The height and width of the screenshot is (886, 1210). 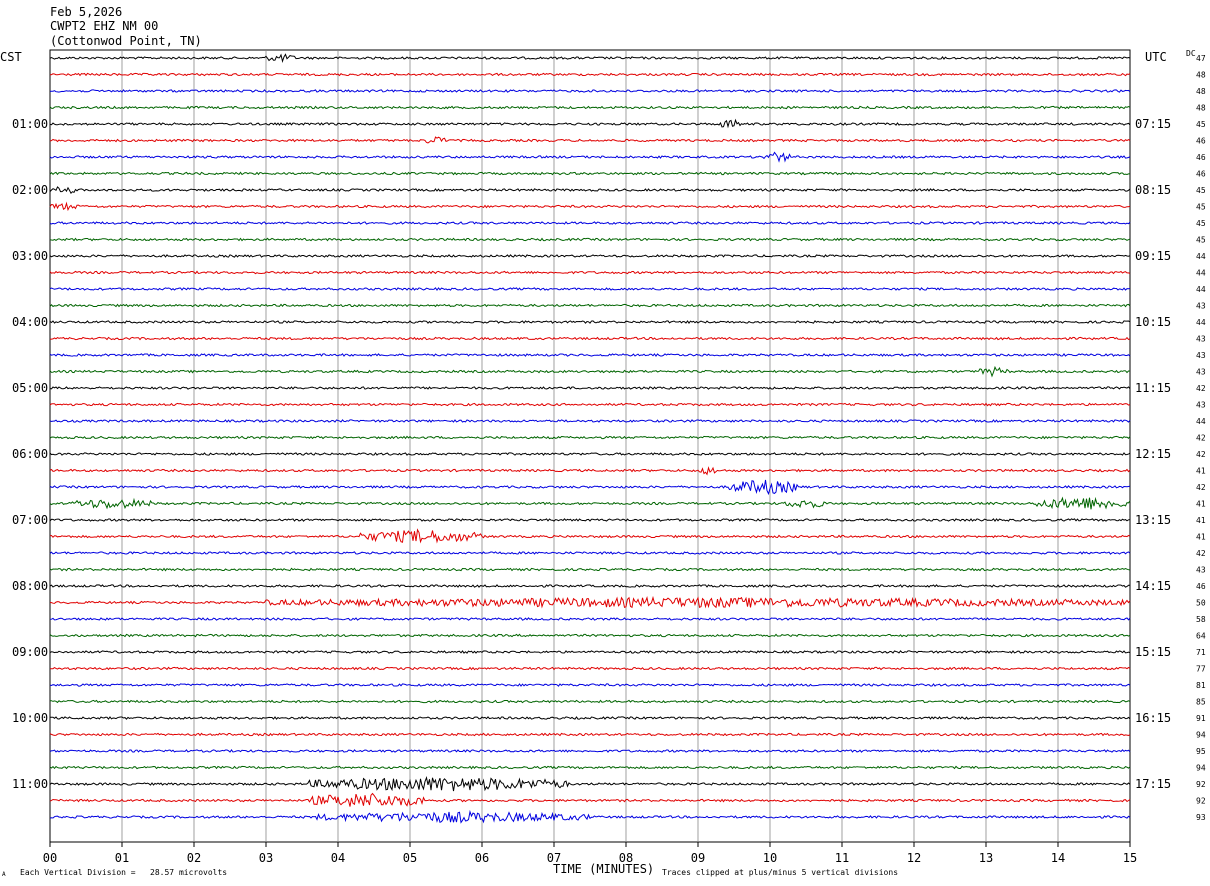 I want to click on x-tick-label: 14, so click(x=1058, y=858).